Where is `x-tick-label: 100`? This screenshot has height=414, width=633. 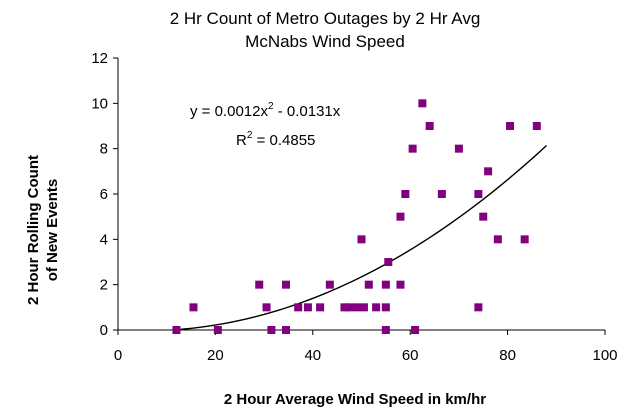
x-tick-label: 100 is located at coordinates (604, 355).